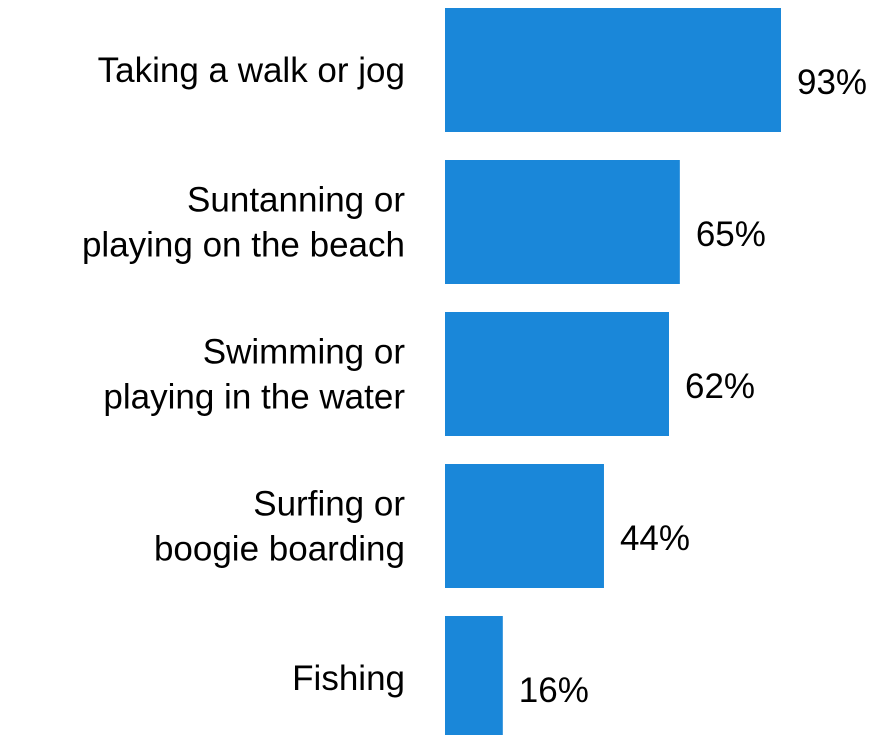 This screenshot has height=740, width=889. I want to click on category-label-line: playing on the beach, so click(243, 245).